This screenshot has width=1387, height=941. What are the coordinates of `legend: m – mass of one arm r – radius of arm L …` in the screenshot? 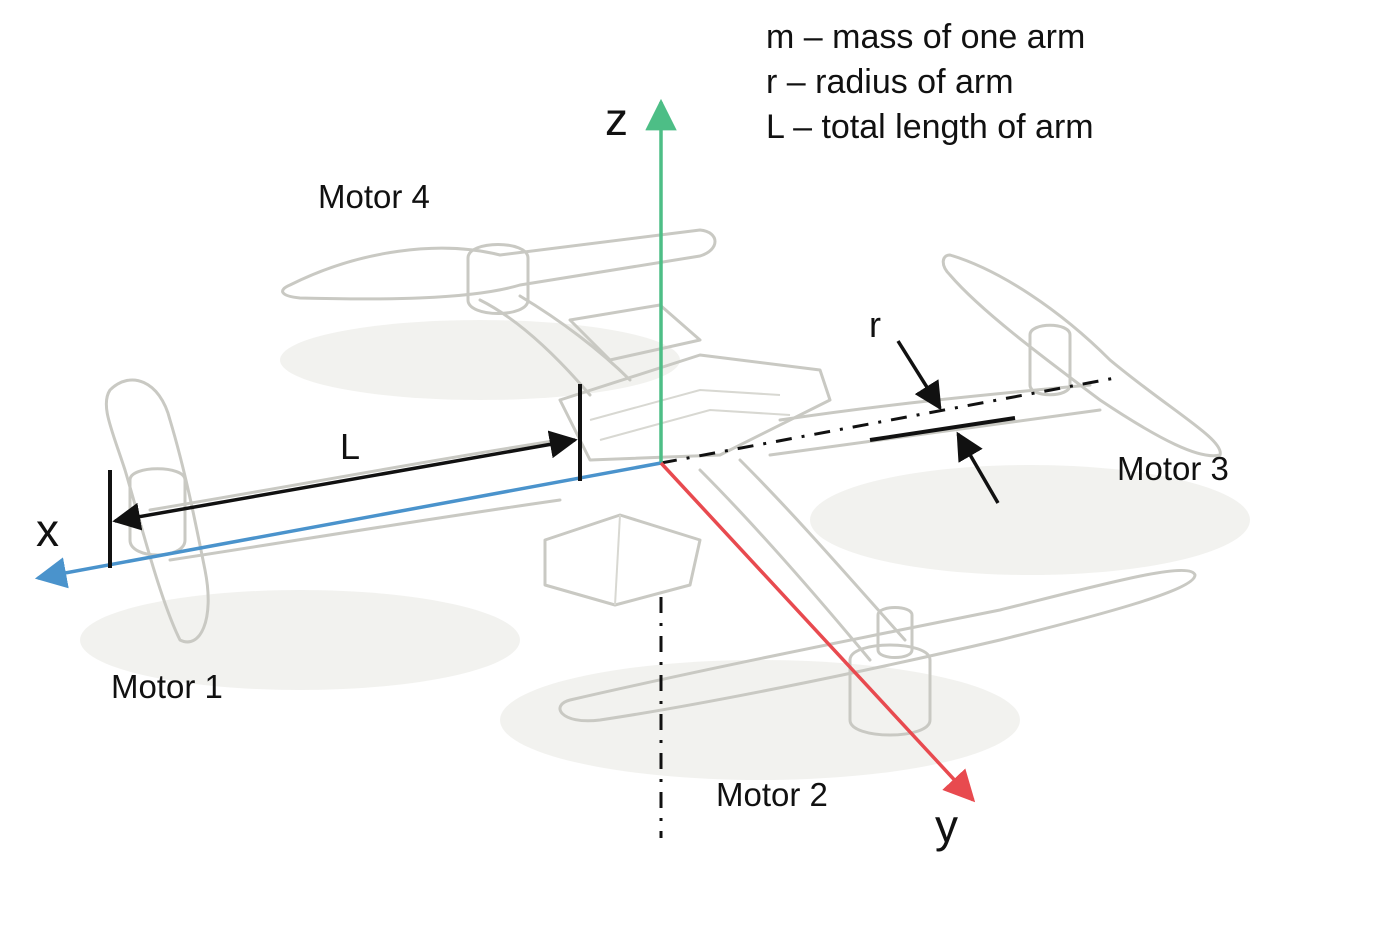 It's located at (930, 82).